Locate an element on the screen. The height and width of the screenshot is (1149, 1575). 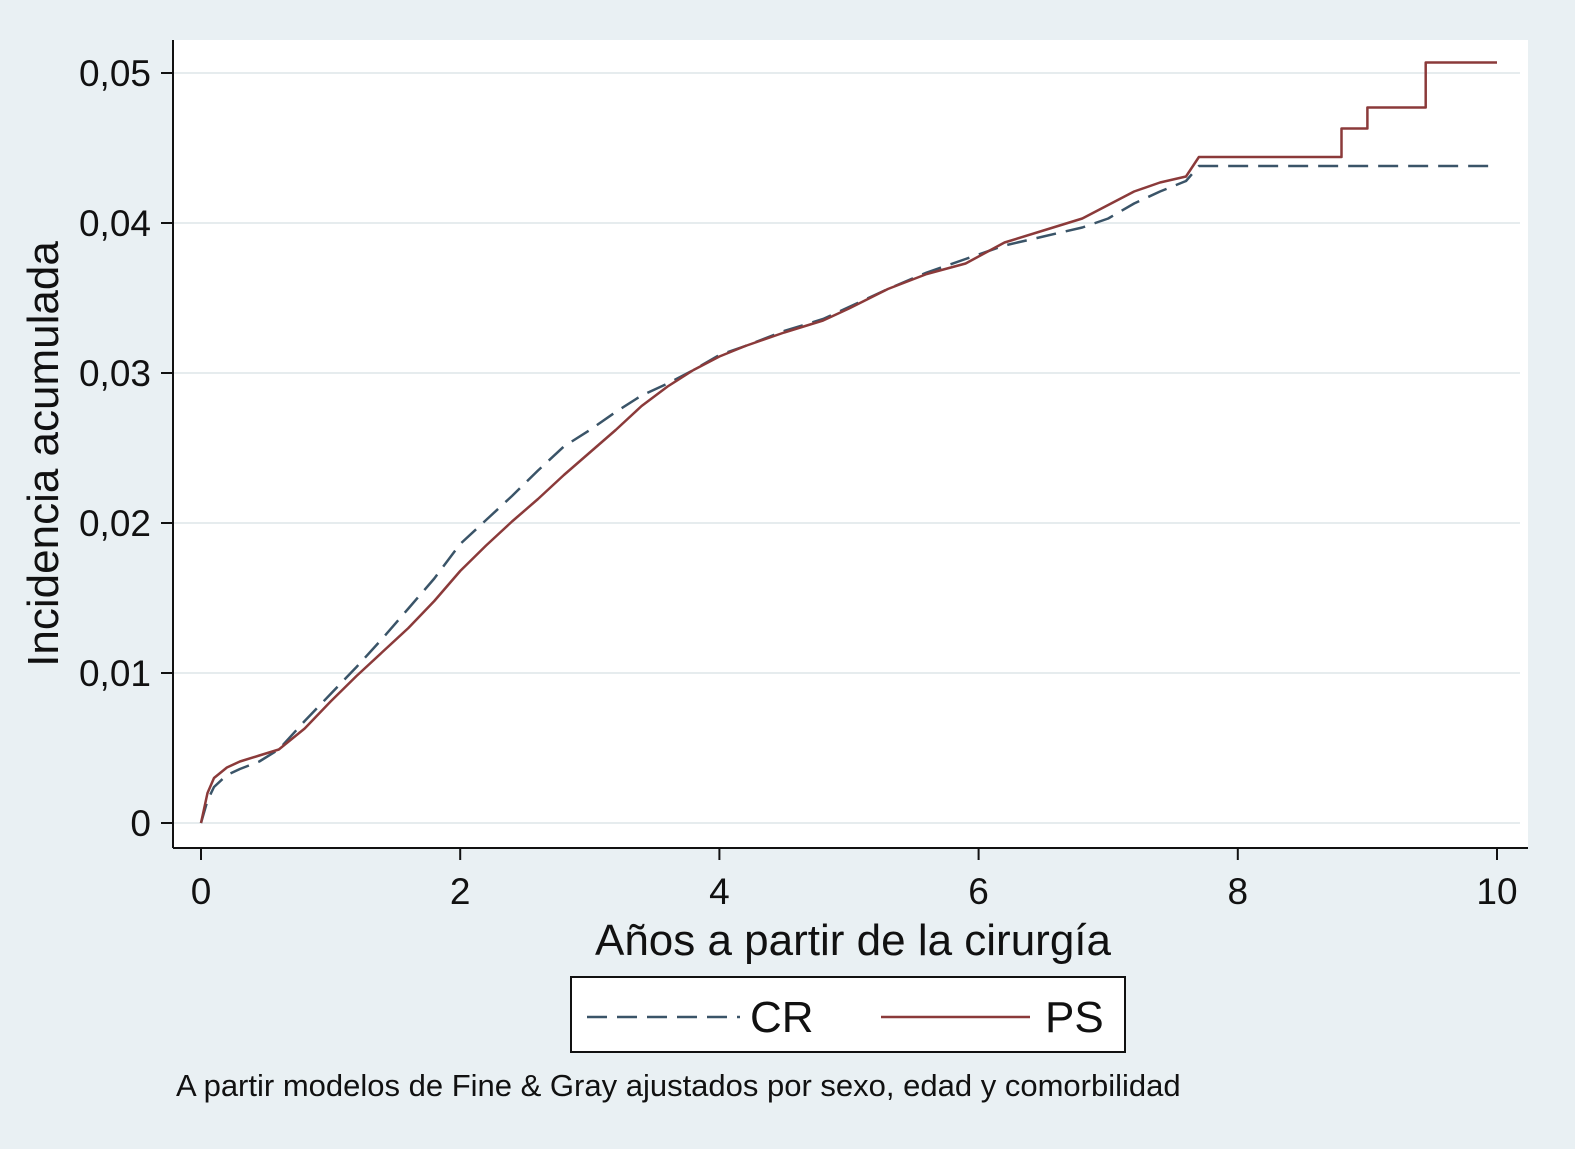
y-axis-title: Incidencia acumulada is located at coordinates (43, 454).